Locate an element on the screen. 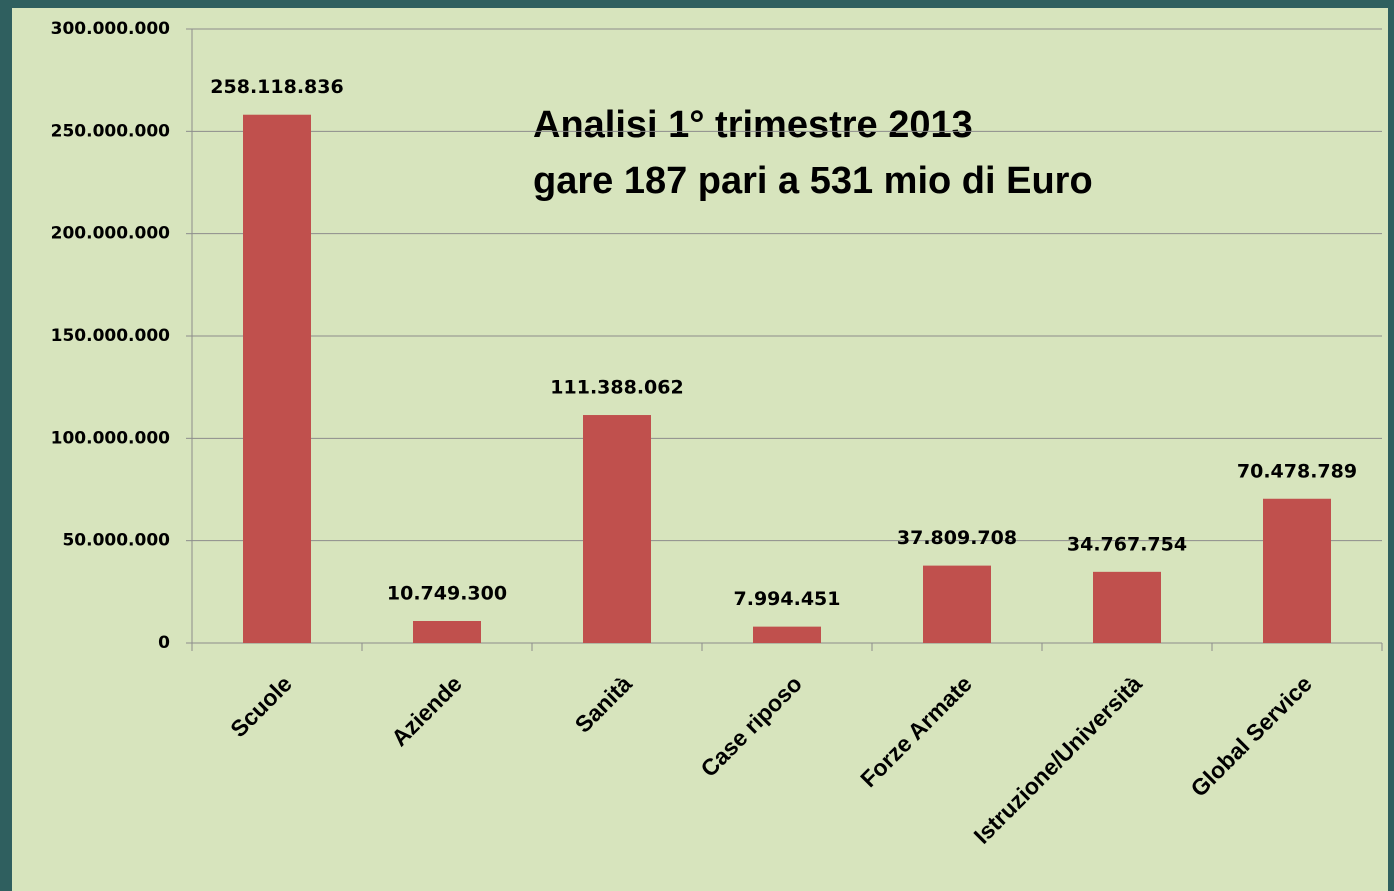 The image size is (1394, 891). chart-title: Analisi 1° trimestre 2013 is located at coordinates (753, 125).